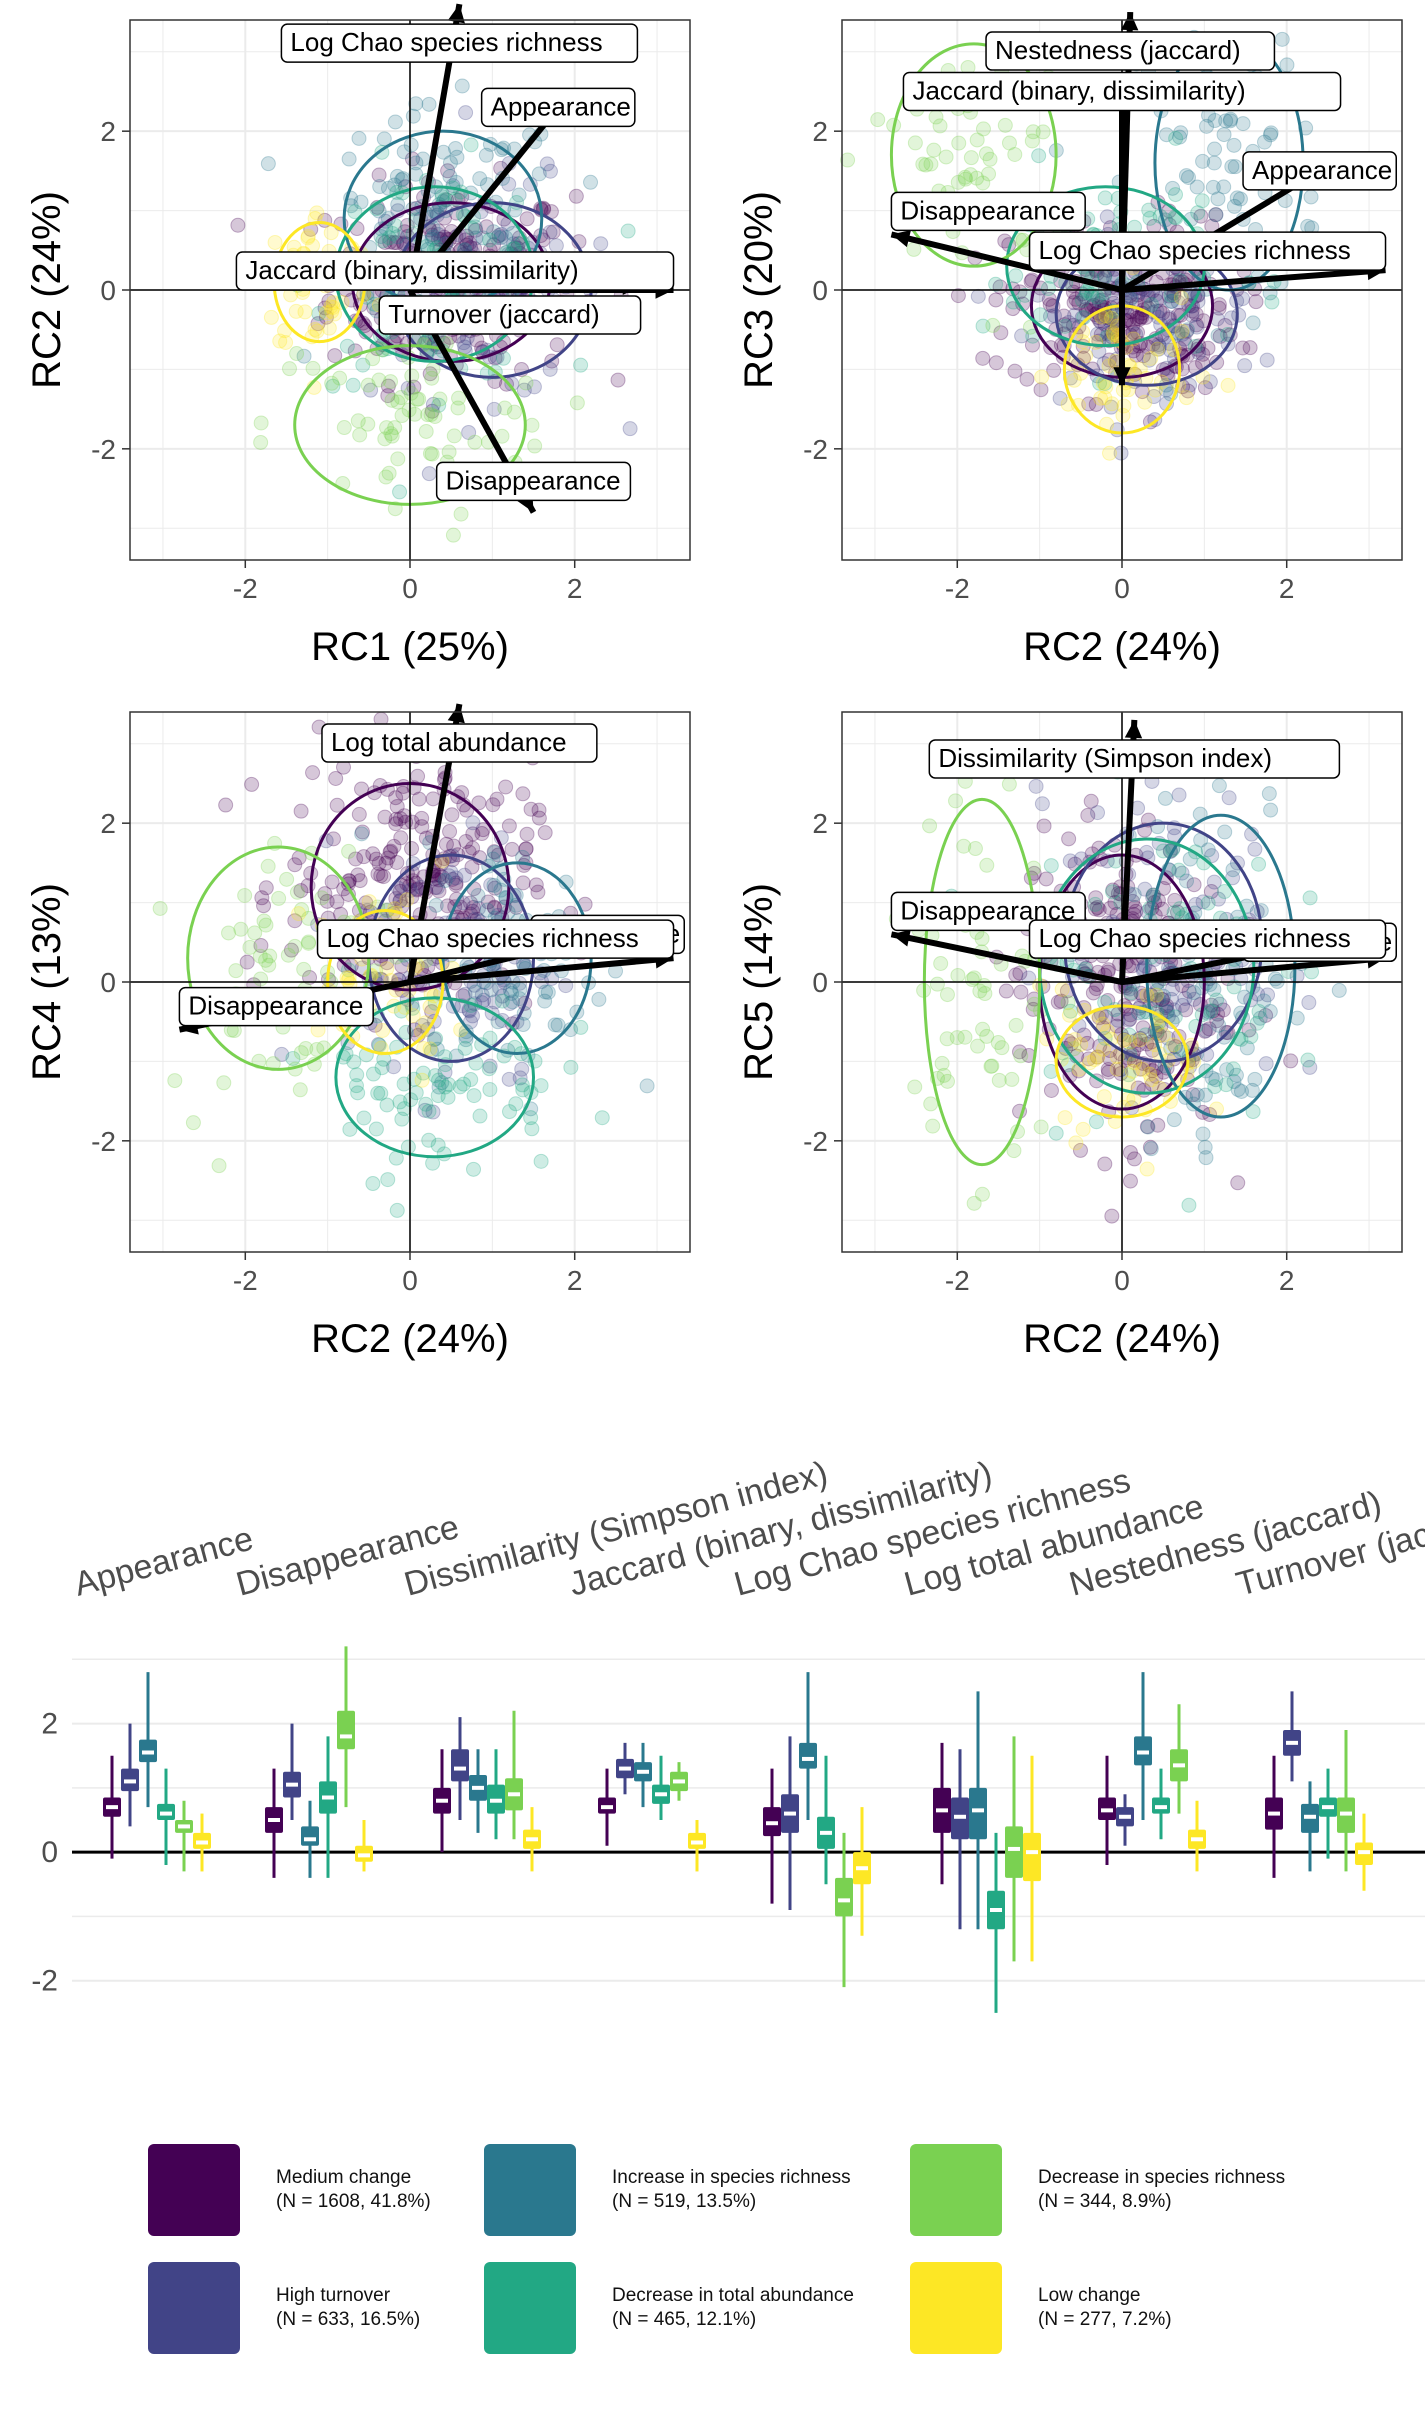  What do you see at coordinates (446, 42) in the screenshot?
I see `label-text: Log Chao species richness` at bounding box center [446, 42].